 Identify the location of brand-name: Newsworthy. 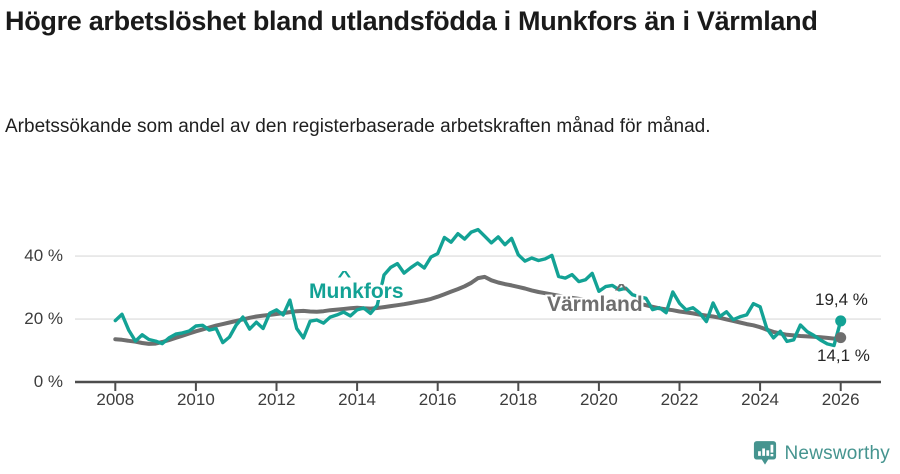
(837, 453).